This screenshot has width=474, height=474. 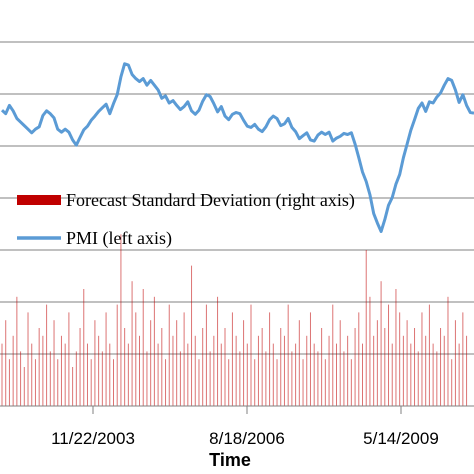 I want to click on legend-label-forecast-sd: Forecast Standard Deviation (right axis), so click(x=210, y=200).